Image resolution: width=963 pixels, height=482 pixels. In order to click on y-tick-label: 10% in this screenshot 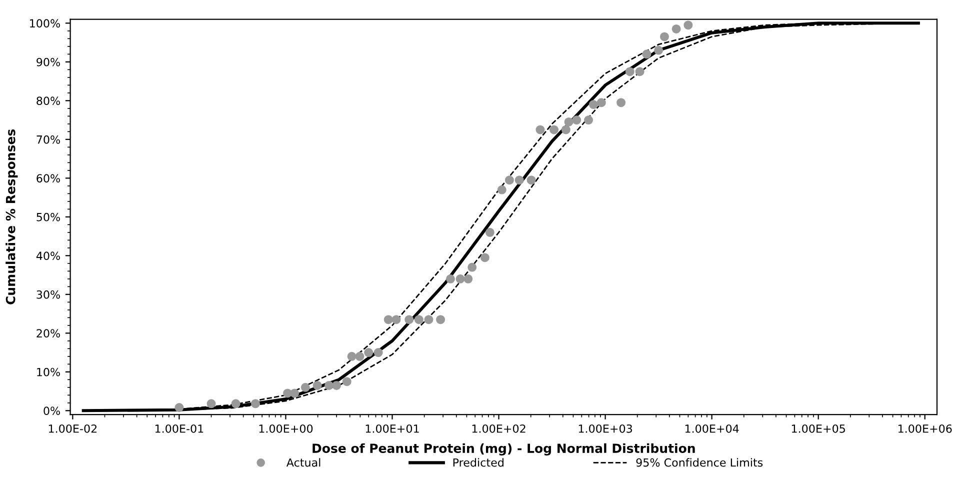, I will do `click(48, 372)`.